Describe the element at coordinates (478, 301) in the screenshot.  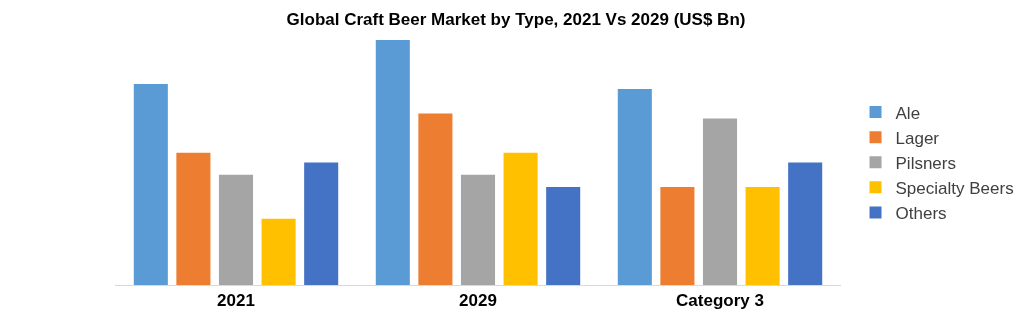
I see `x-tick-label: 2029` at that location.